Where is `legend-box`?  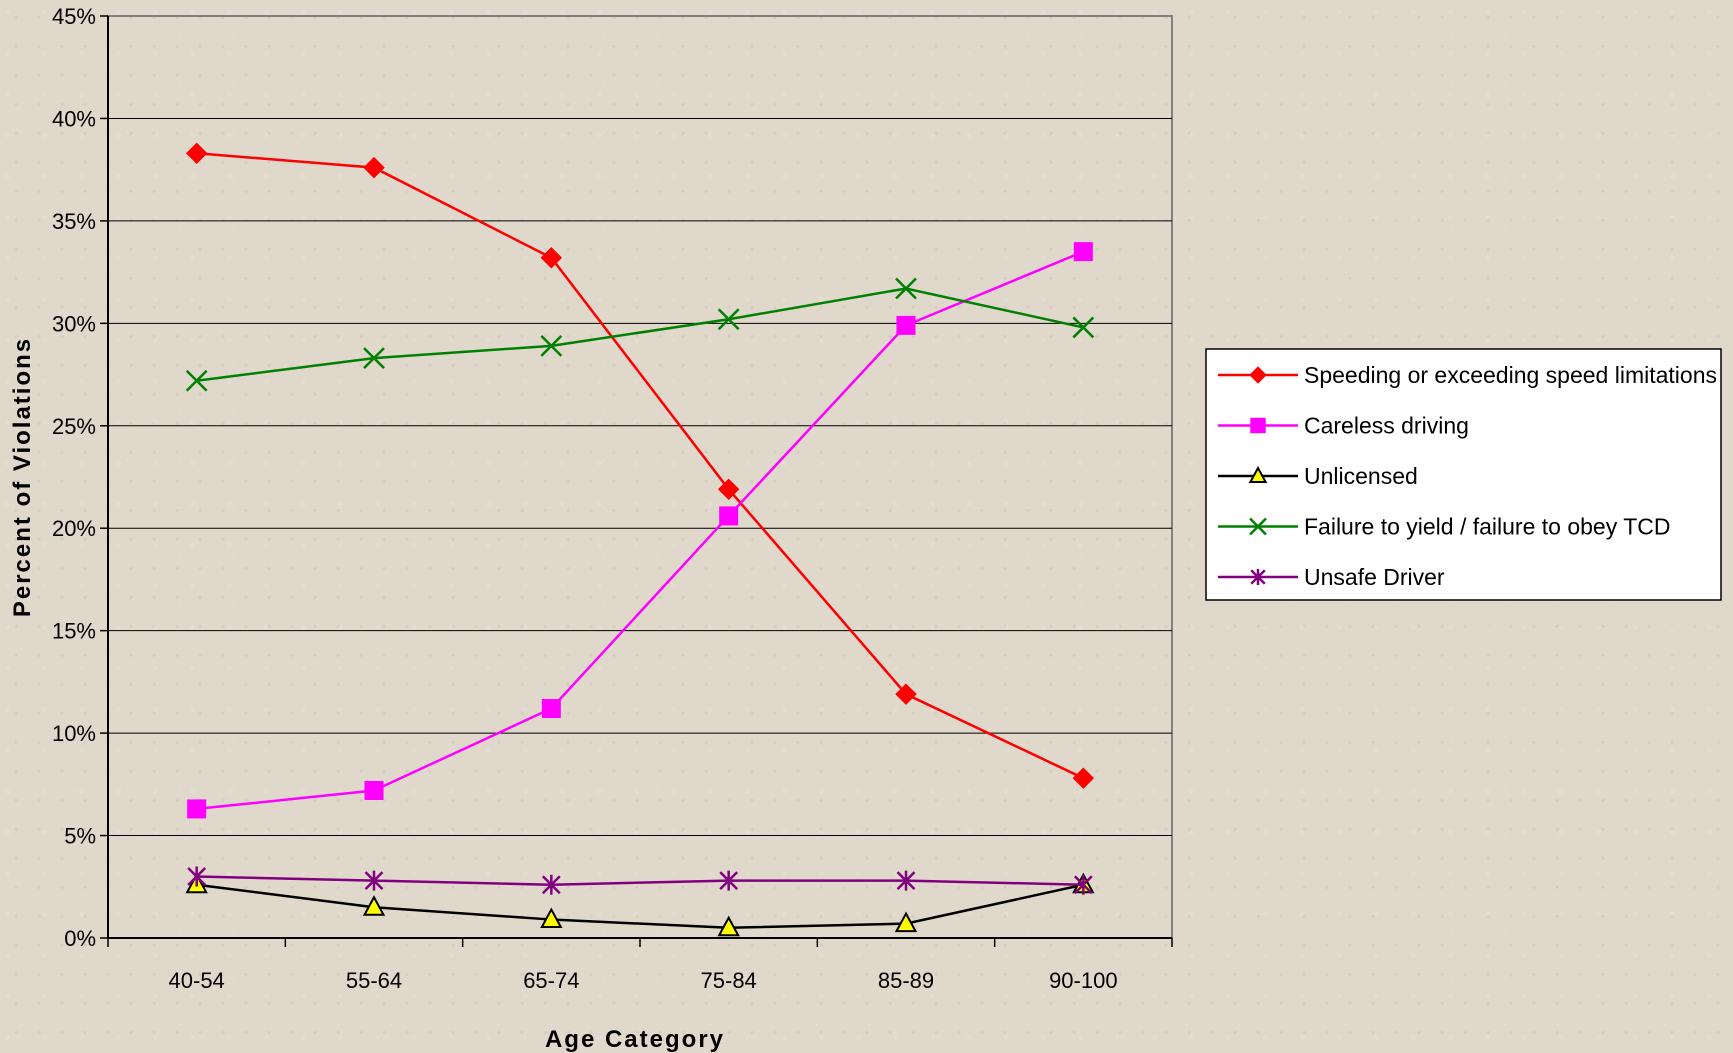 legend-box is located at coordinates (1463, 474).